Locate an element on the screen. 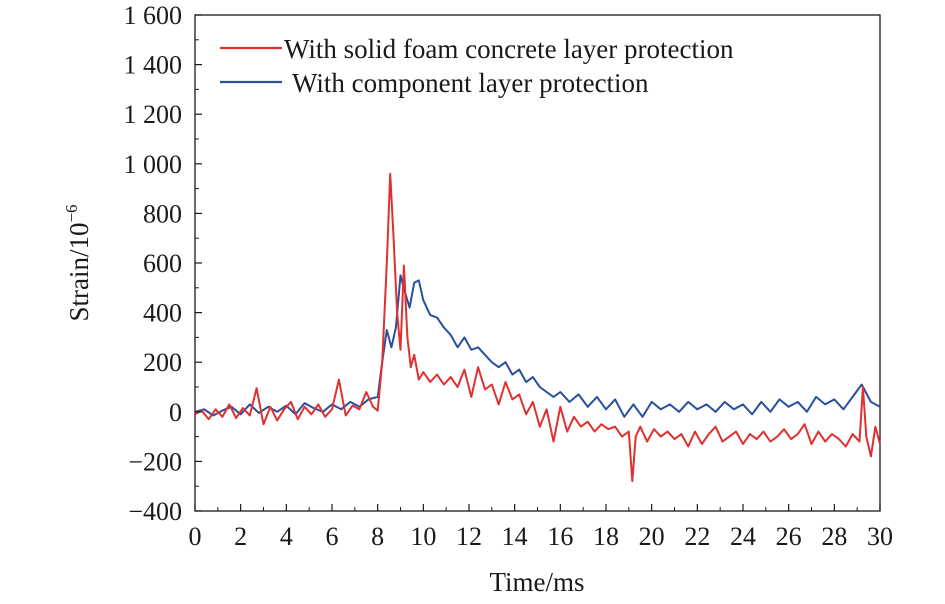  x-tick-label: 10 is located at coordinates (423, 536).